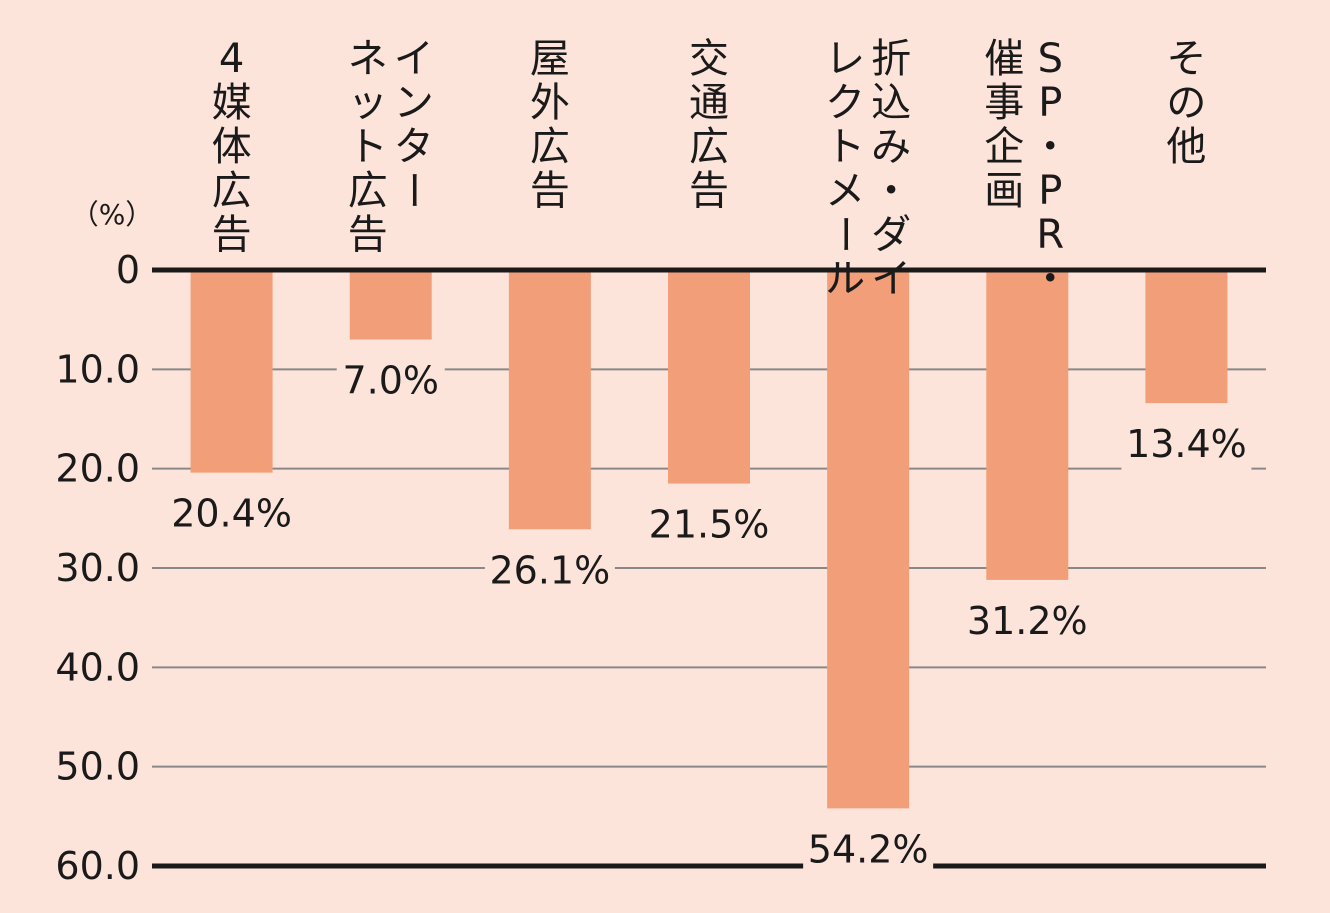  Describe the element at coordinates (112, 214) in the screenshot. I see `unit-label: （%）` at that location.